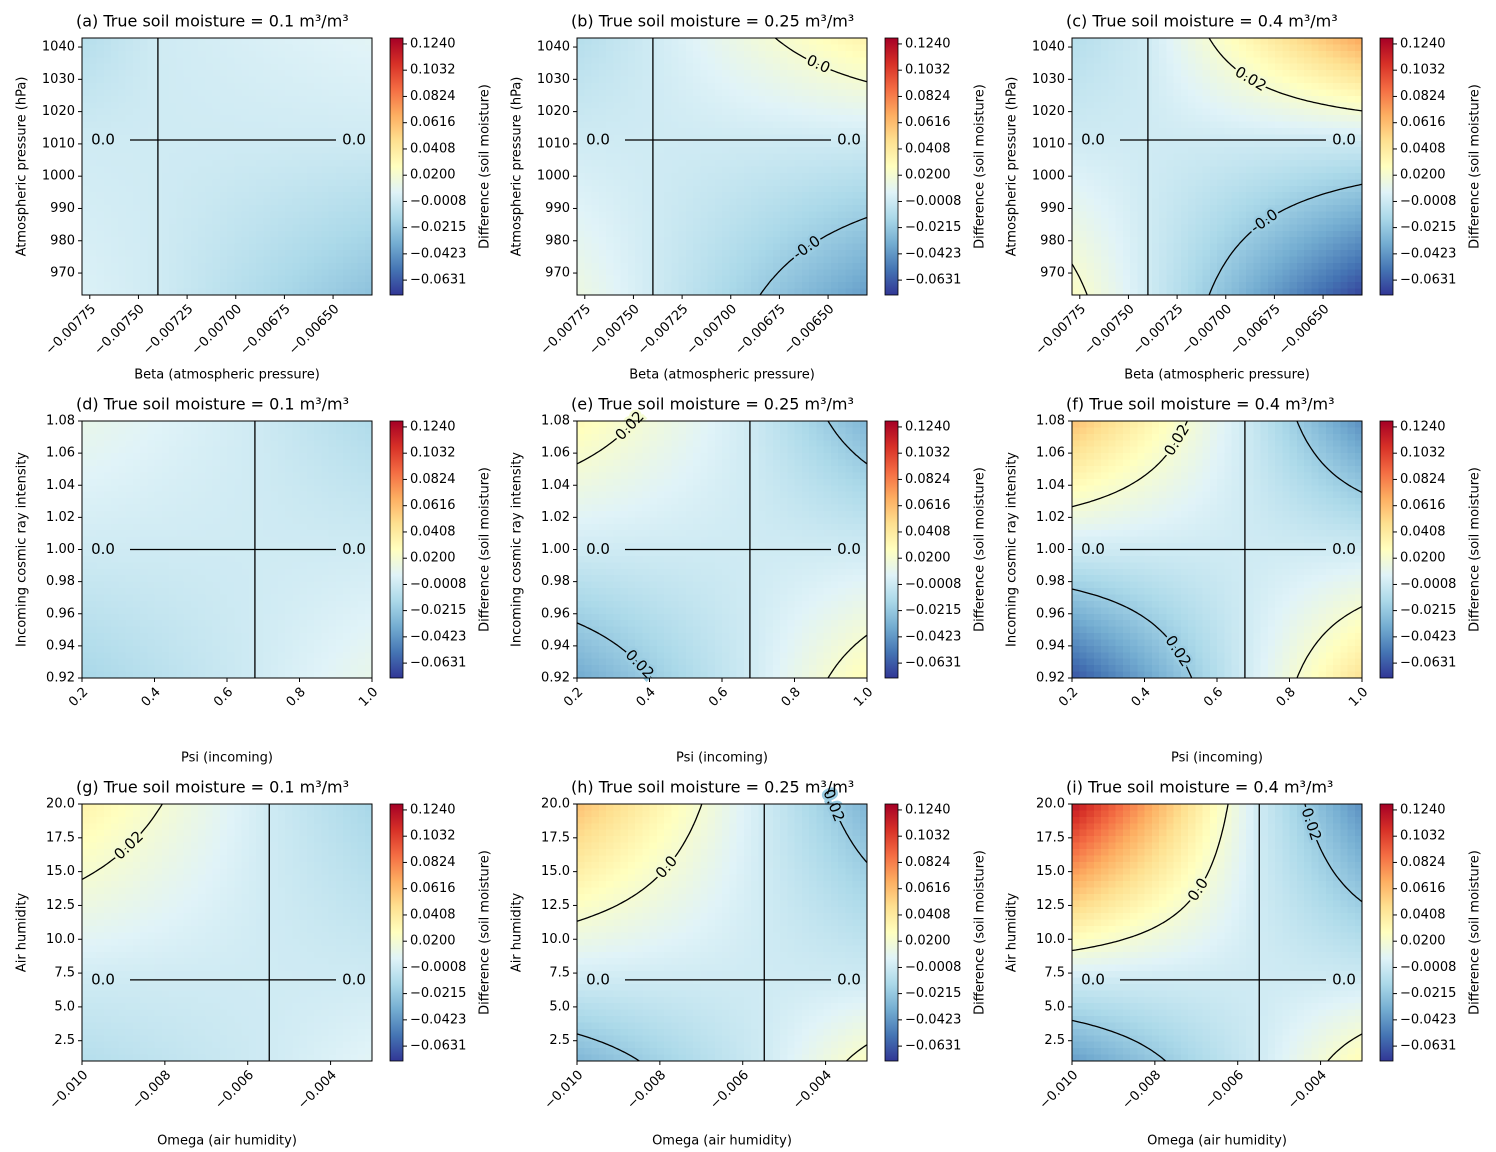  What do you see at coordinates (1475, 166) in the screenshot?
I see `colorbar-label: Difference (soil moisture)` at bounding box center [1475, 166].